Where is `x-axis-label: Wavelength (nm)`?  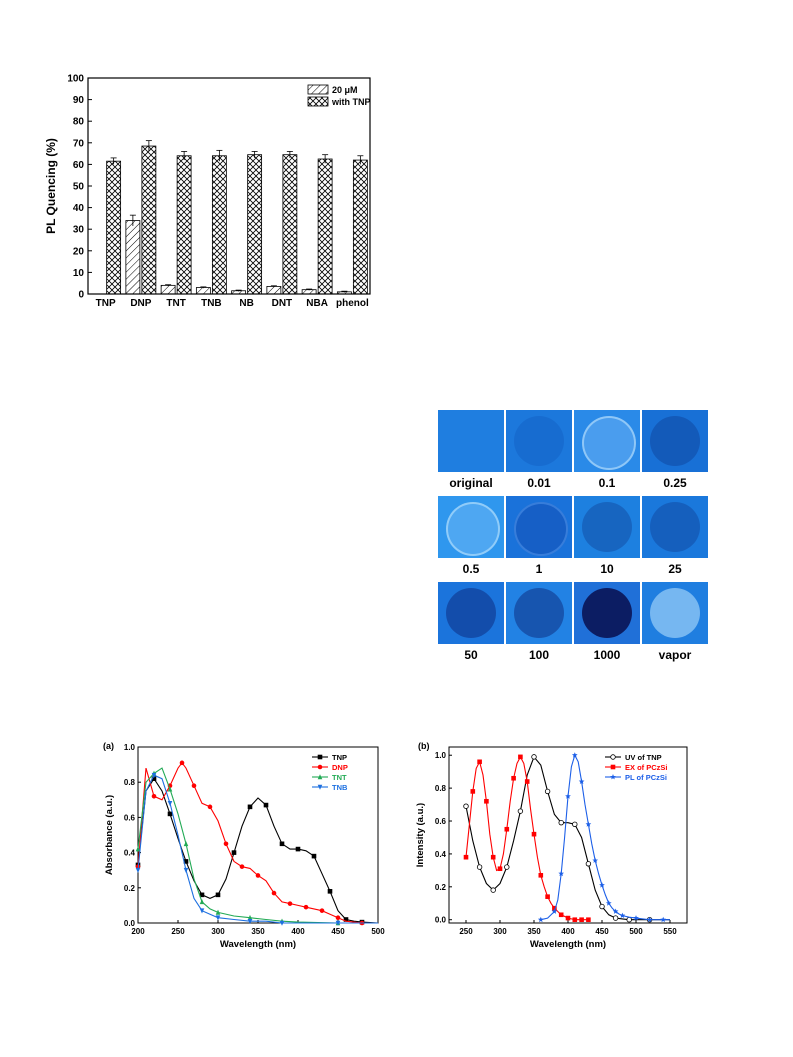
x-axis-label: Wavelength (nm) is located at coordinates (258, 944).